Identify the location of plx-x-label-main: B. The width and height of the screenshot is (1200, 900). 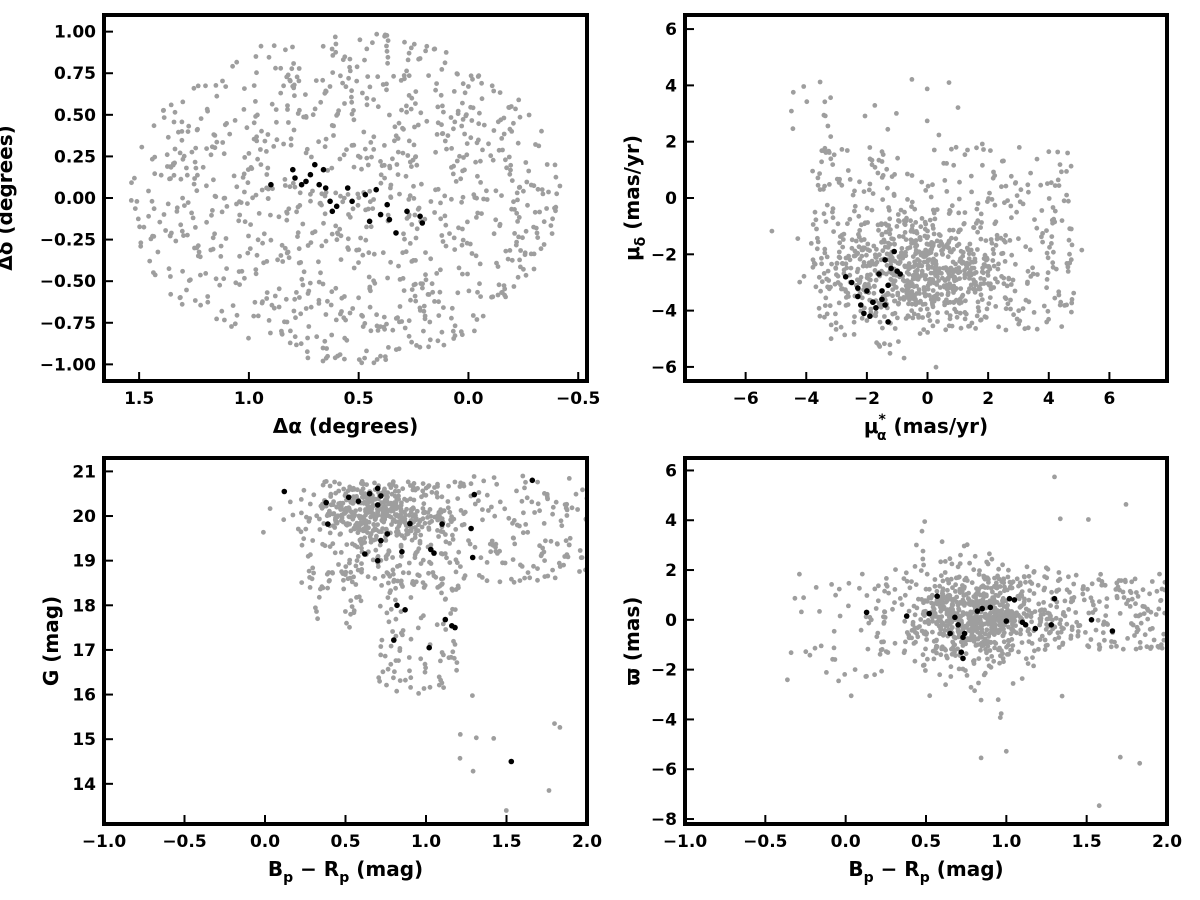
(855, 869).